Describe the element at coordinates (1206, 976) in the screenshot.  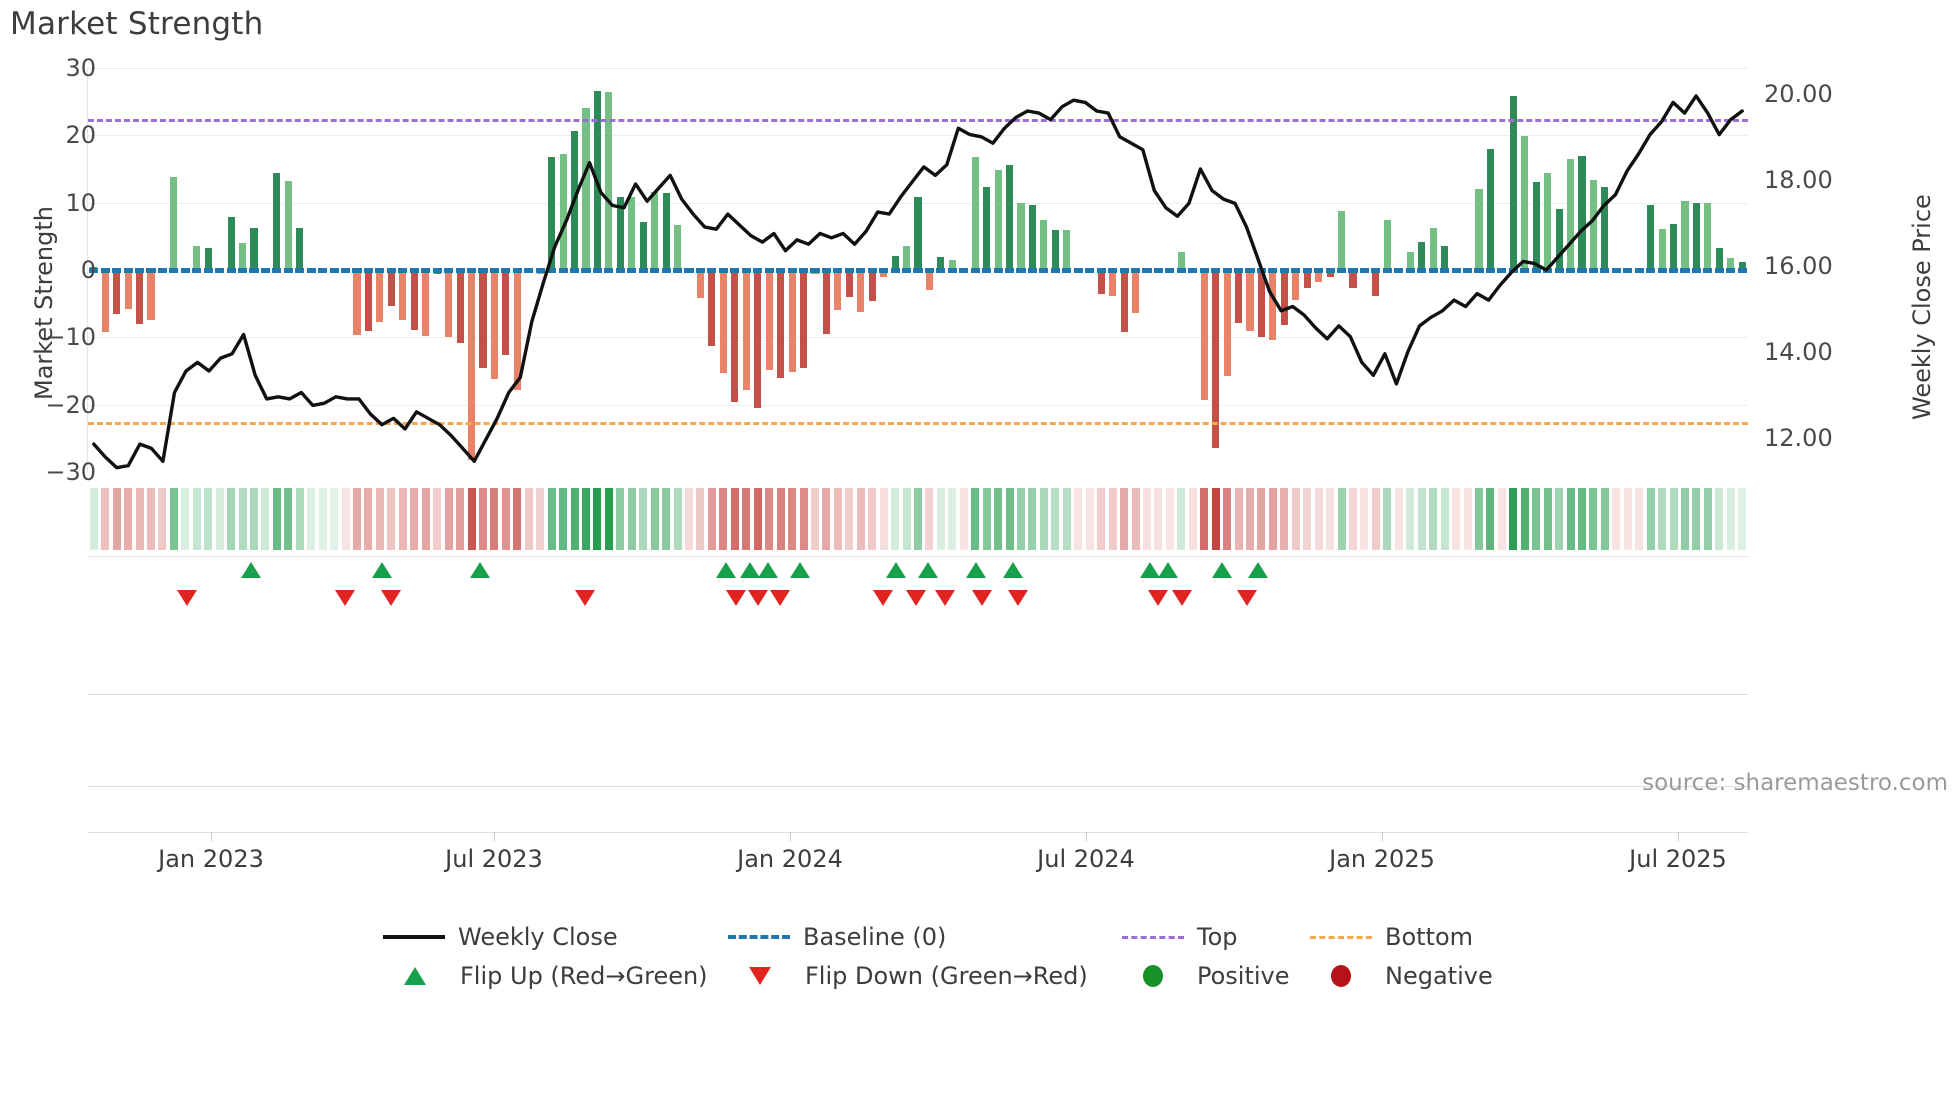
I see `legend-item: Positive` at that location.